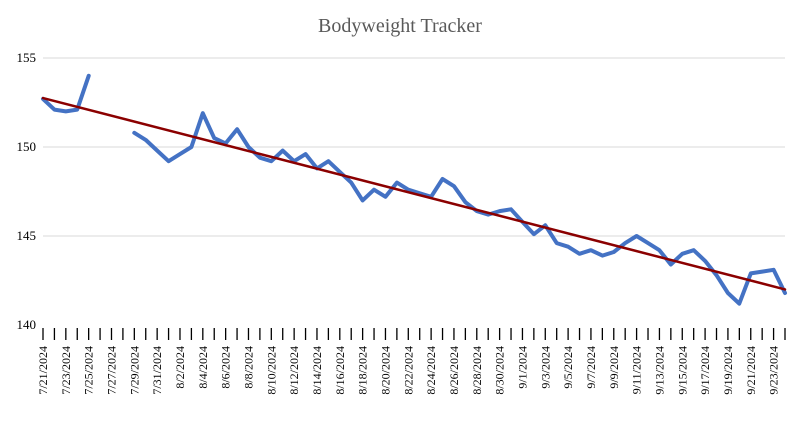  Describe the element at coordinates (751, 370) in the screenshot. I see `x-tick-label-31: 9/21/2024` at that location.